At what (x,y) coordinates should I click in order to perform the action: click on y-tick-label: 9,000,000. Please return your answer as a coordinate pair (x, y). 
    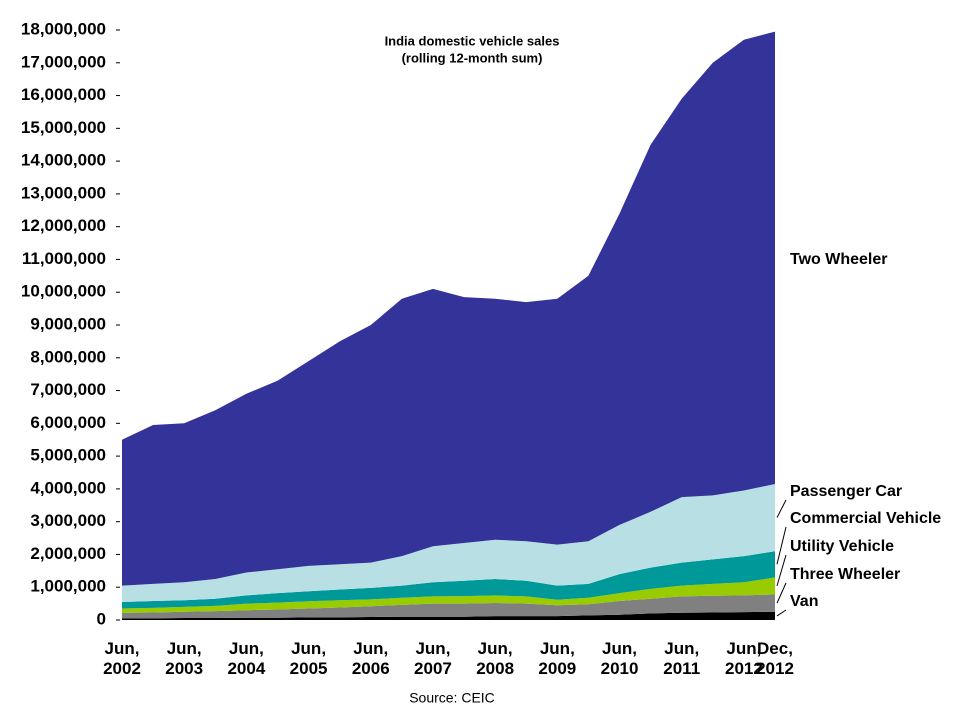
    Looking at the image, I should click on (68, 323).